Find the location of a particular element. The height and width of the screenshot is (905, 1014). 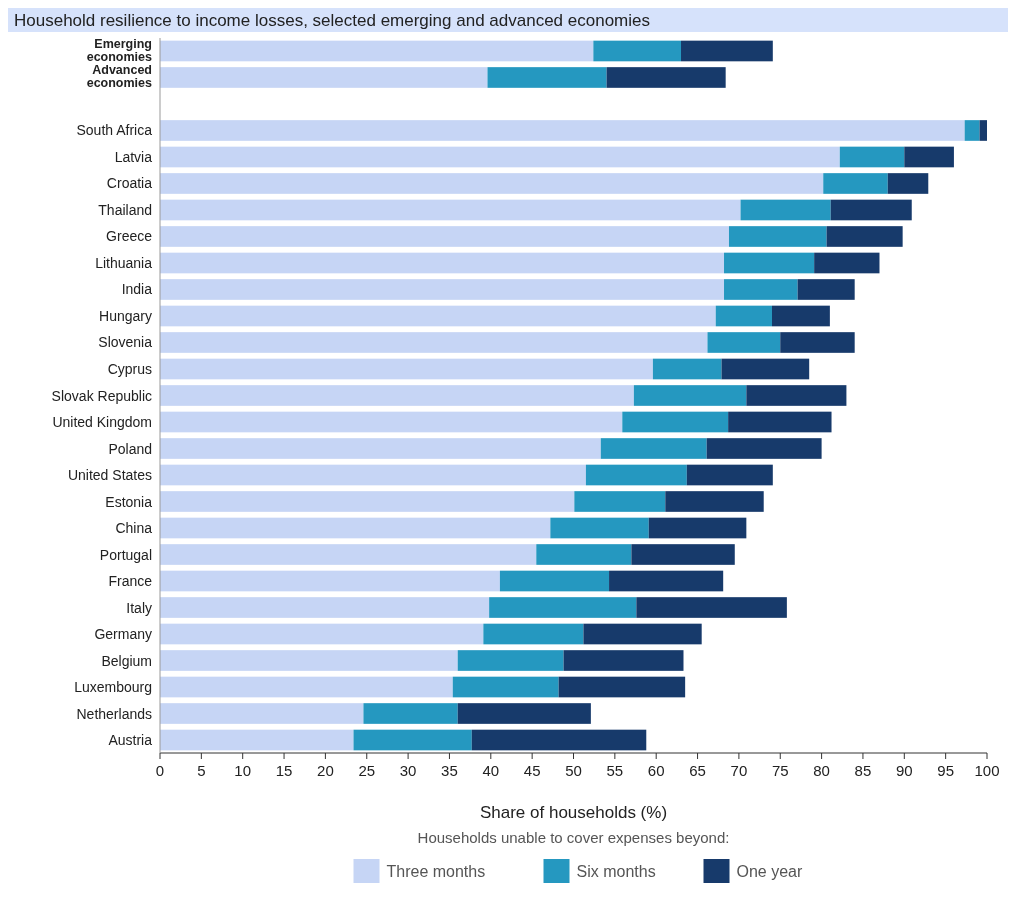

chart-title: Household resilience to income losses, selected emerging and advanced economies is located at coordinates (332, 20).